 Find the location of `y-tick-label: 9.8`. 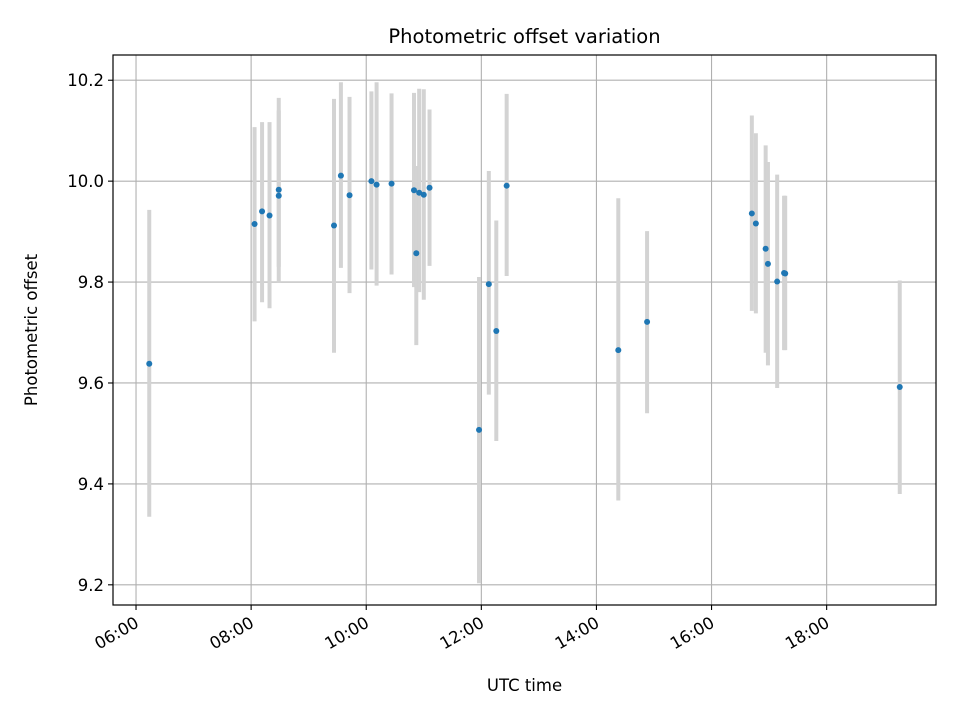

y-tick-label: 9.8 is located at coordinates (91, 282).